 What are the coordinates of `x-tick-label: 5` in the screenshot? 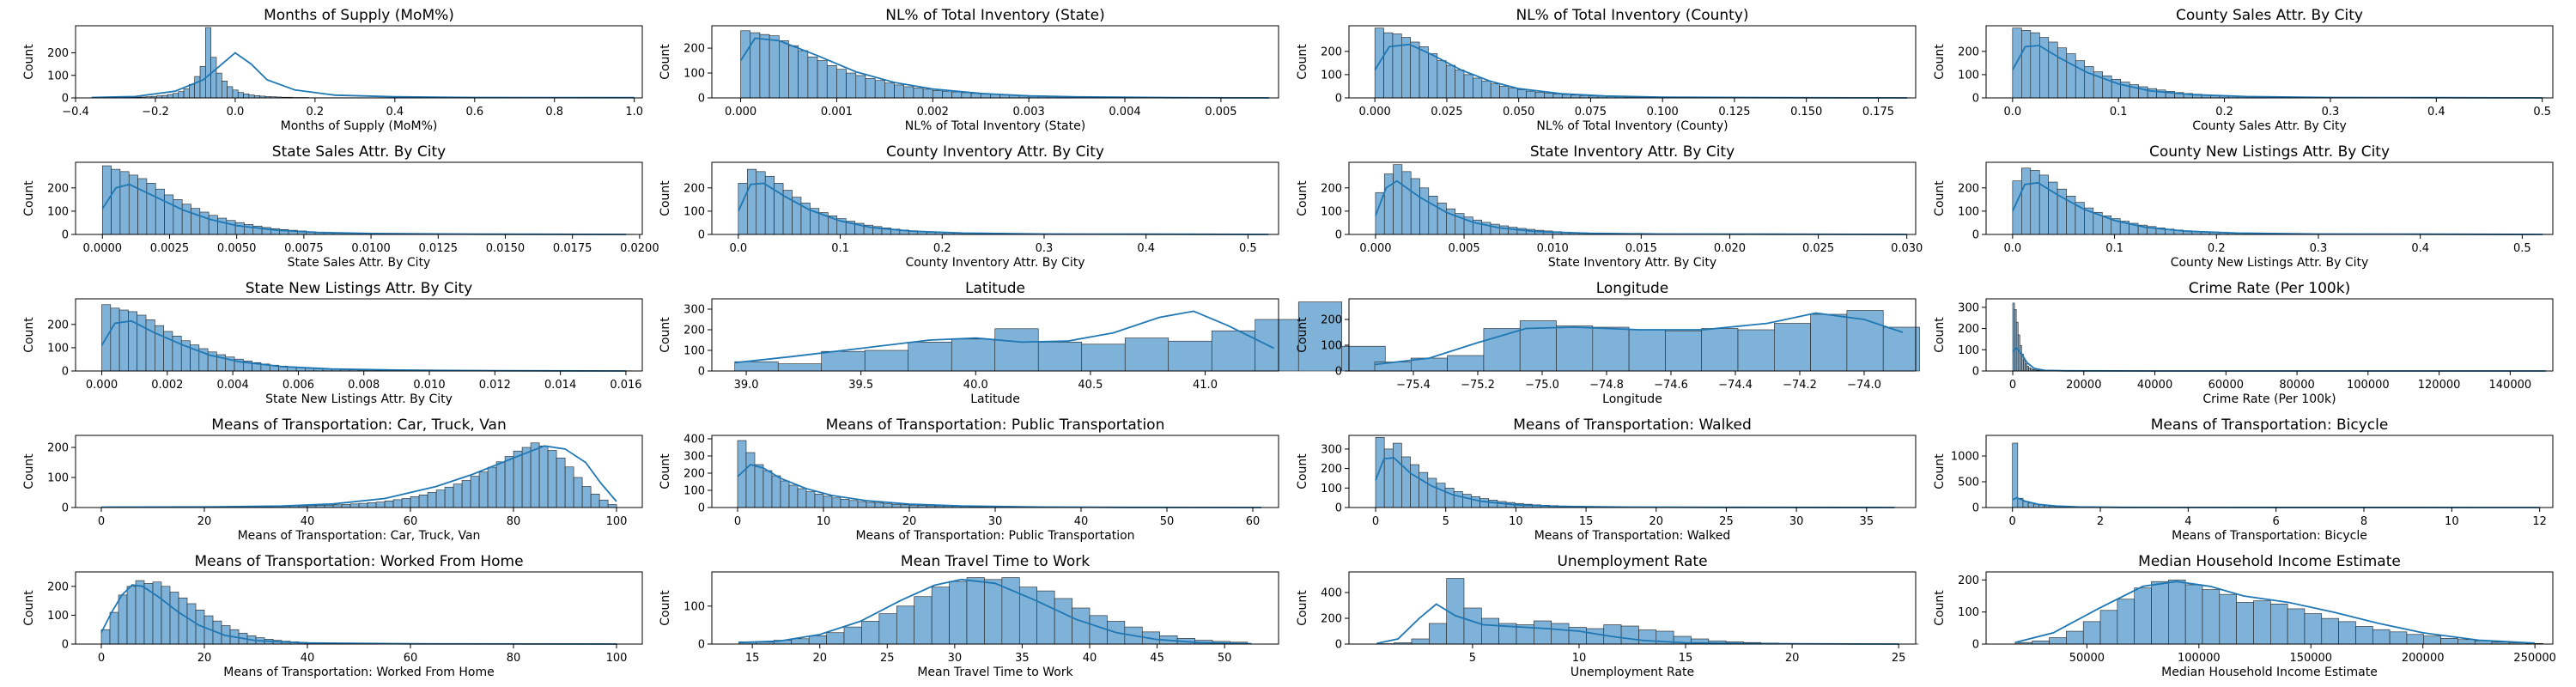 It's located at (1473, 658).